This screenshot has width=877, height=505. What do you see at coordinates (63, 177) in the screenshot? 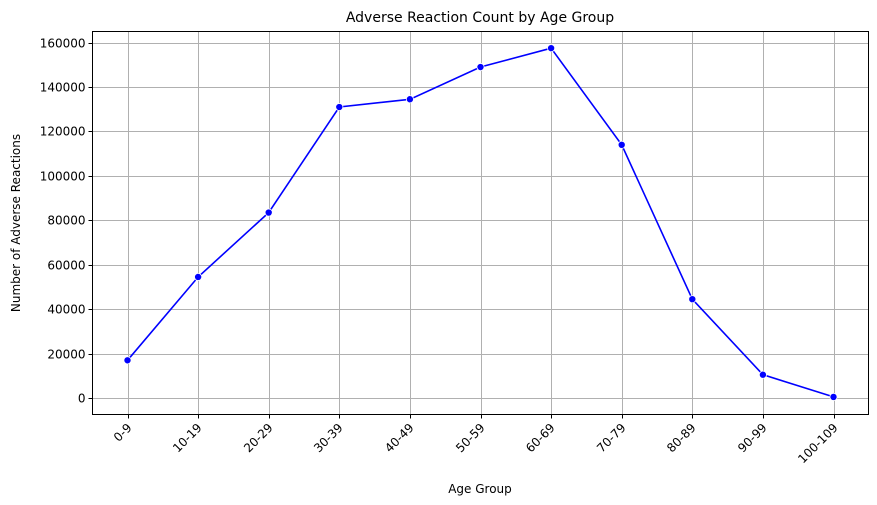
I see `y-tick-label: 100000` at bounding box center [63, 177].